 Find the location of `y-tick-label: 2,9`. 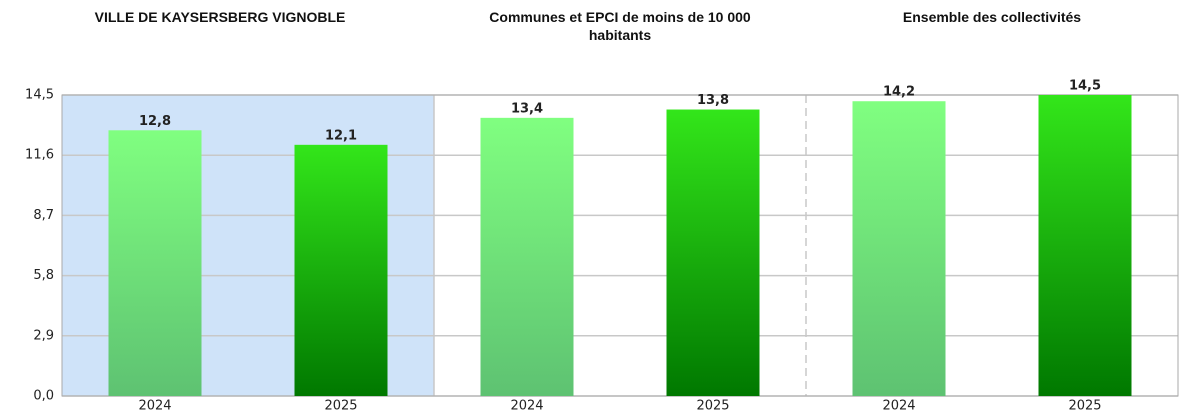

y-tick-label: 2,9 is located at coordinates (43, 335).